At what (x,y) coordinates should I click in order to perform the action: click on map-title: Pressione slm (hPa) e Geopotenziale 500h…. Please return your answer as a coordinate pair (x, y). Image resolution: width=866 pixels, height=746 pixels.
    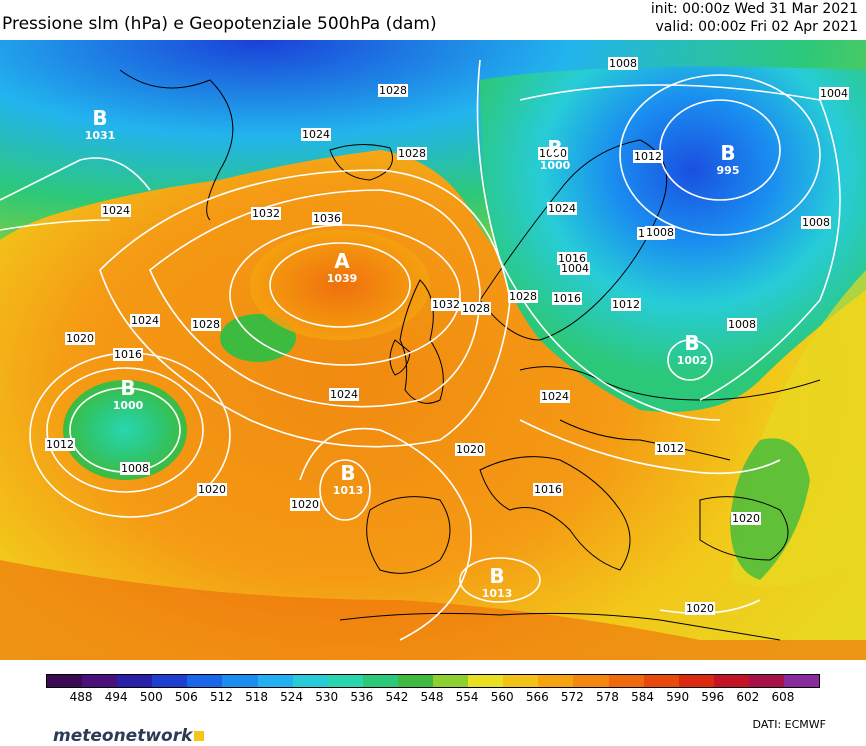
    Looking at the image, I should click on (219, 24).